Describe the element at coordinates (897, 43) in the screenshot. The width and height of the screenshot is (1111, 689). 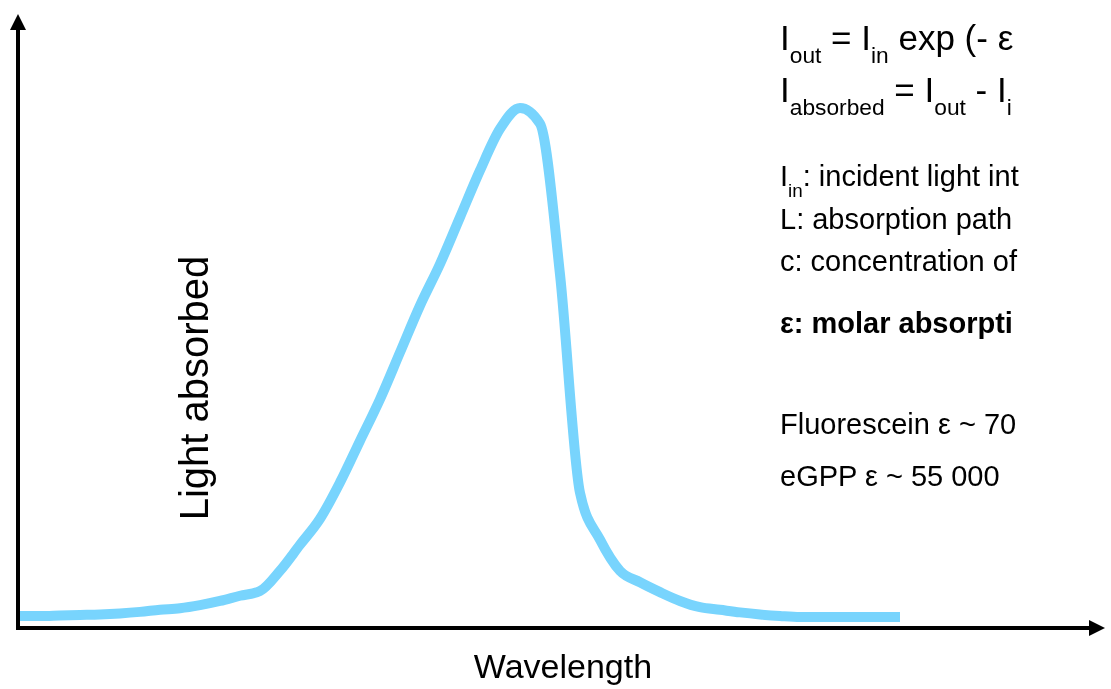
I see `text: I$_{out}$ = I$_{in}$ exp (- ε` at that location.